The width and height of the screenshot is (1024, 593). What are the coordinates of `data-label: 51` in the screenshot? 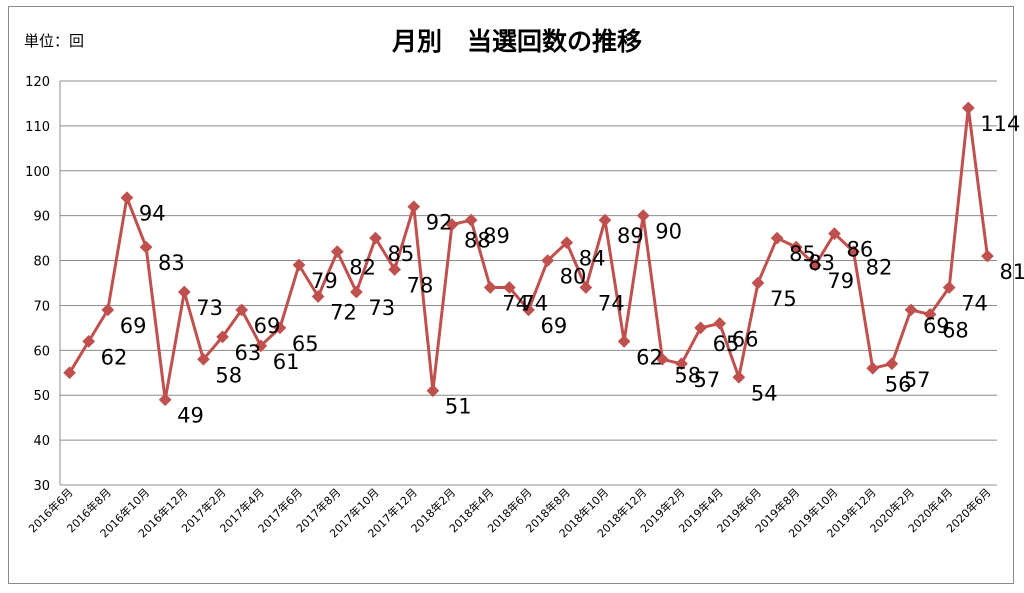 It's located at (458, 407).